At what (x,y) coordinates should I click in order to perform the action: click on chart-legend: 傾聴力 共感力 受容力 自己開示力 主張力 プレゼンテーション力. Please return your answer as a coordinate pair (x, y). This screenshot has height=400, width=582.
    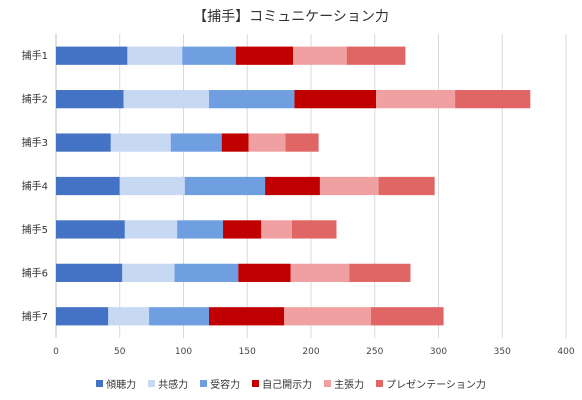
    Looking at the image, I should click on (291, 383).